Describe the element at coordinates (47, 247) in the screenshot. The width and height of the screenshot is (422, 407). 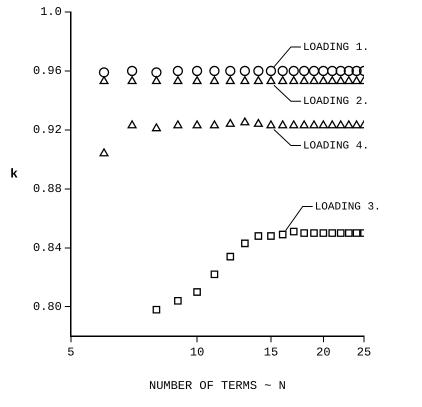
I see `y-tick-label: 0.84` at that location.